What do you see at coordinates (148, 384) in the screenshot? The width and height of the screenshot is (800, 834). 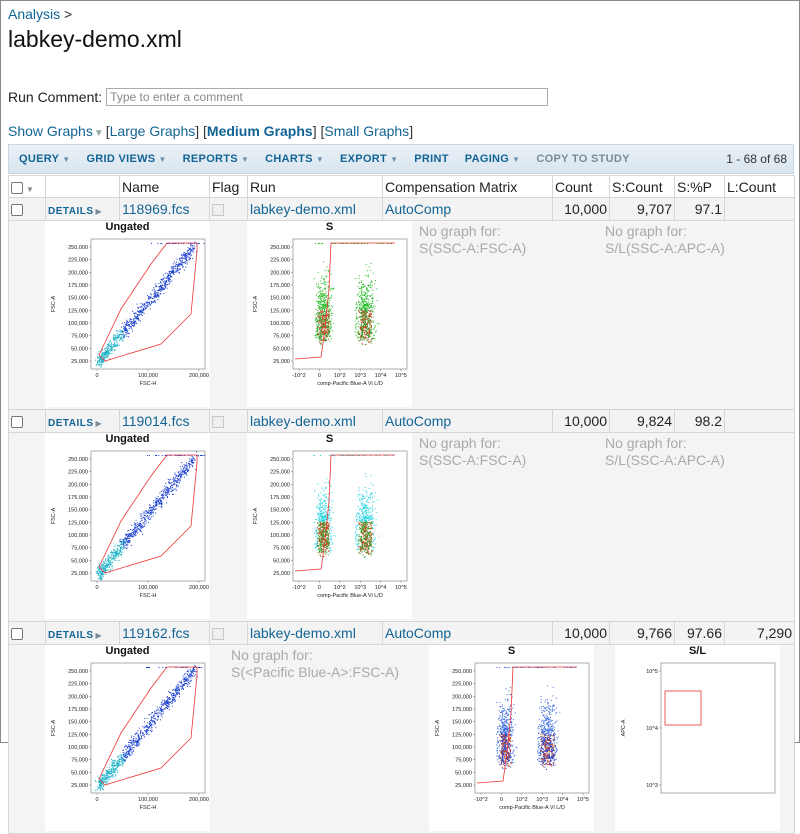 I see `x-axis-label: FSC-H` at bounding box center [148, 384].